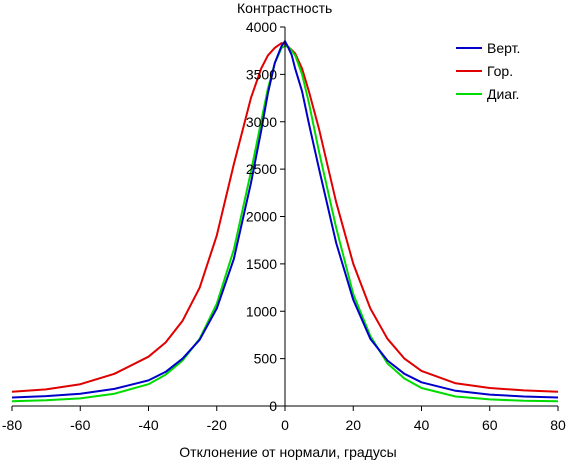  I want to click on x-tick-label: -40, so click(148, 425).